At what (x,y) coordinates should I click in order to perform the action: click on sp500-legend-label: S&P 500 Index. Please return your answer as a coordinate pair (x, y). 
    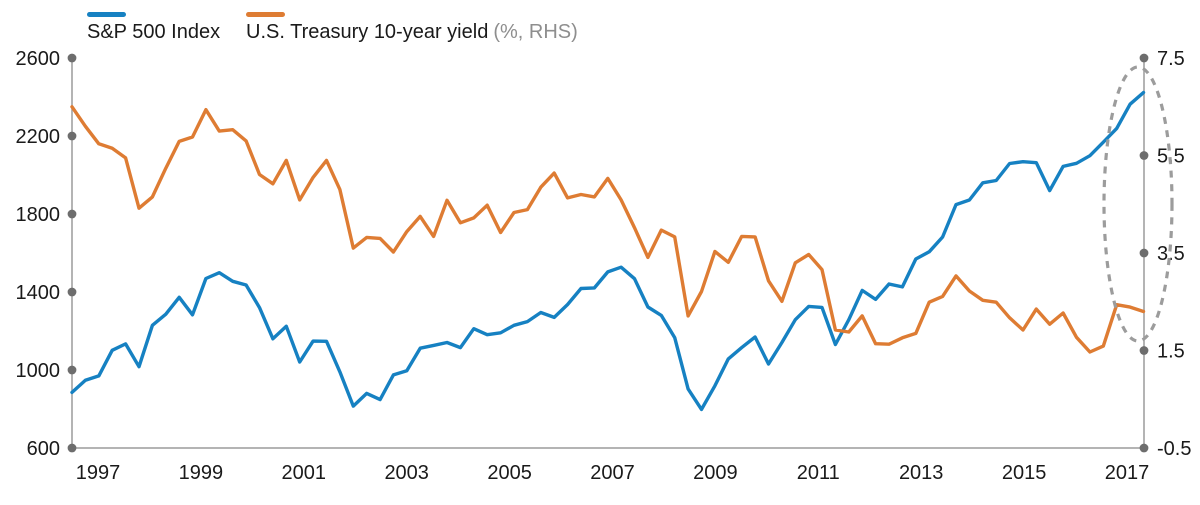
    Looking at the image, I should click on (154, 32).